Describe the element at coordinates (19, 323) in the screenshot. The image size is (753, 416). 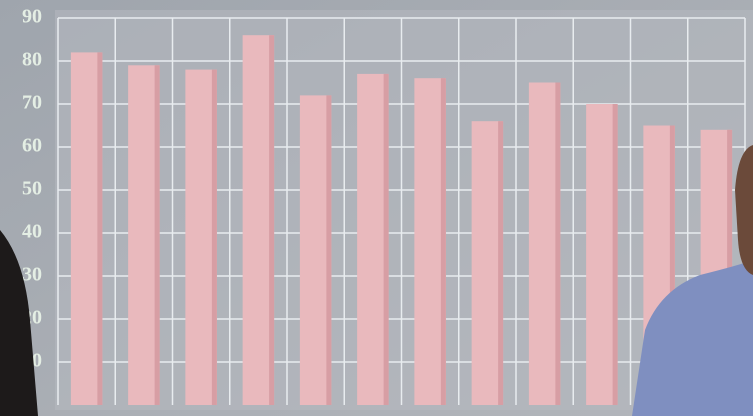
I see `person-left` at that location.